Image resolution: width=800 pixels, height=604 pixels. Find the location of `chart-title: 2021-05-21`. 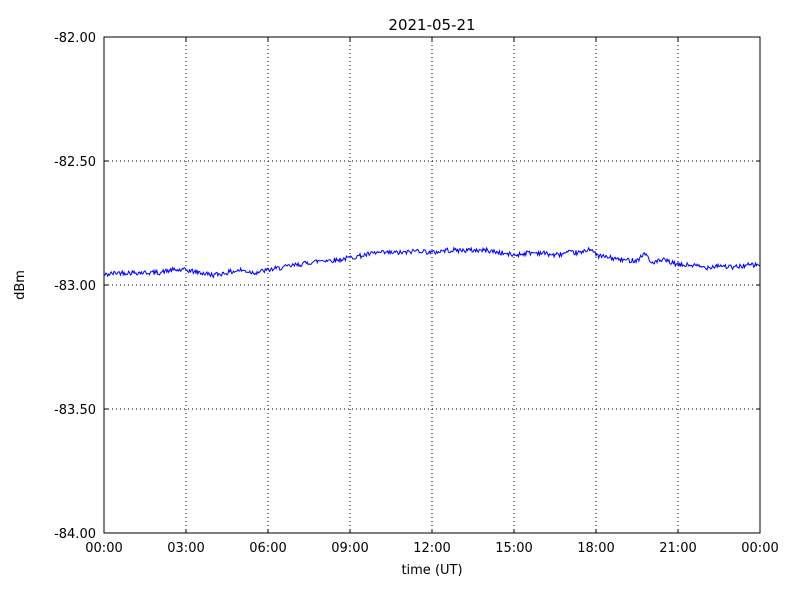

chart-title: 2021-05-21 is located at coordinates (431, 25).